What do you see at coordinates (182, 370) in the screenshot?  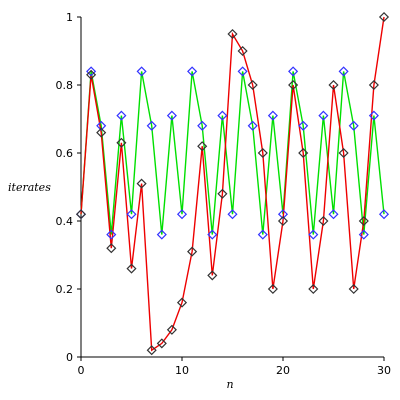 I see `x-tick-label: 10` at bounding box center [182, 370].